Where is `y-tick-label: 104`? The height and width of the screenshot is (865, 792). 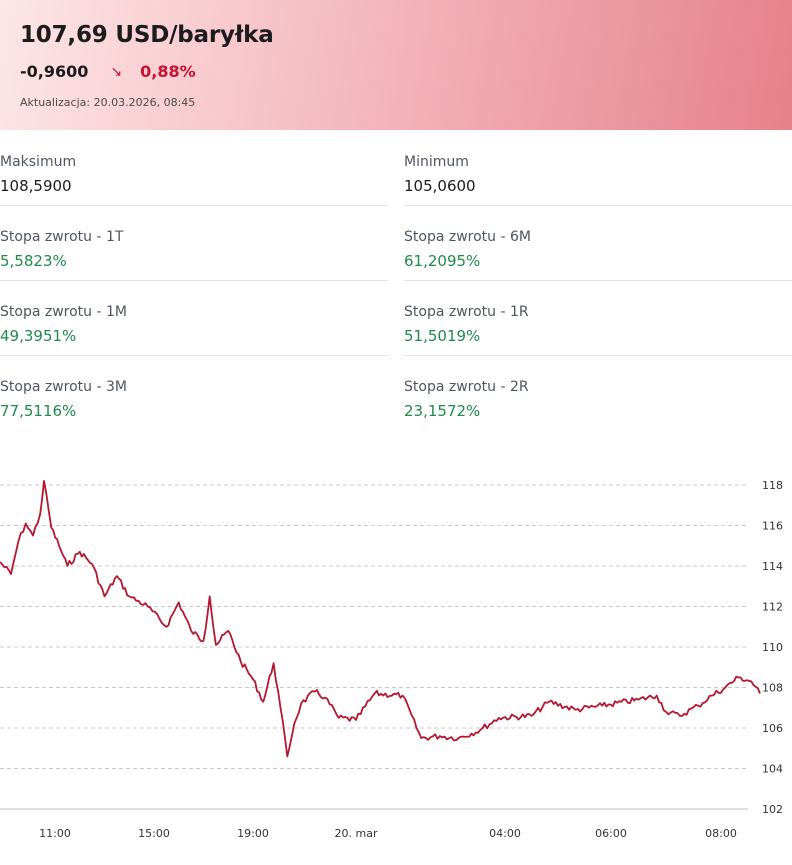 y-tick-label: 104 is located at coordinates (772, 769).